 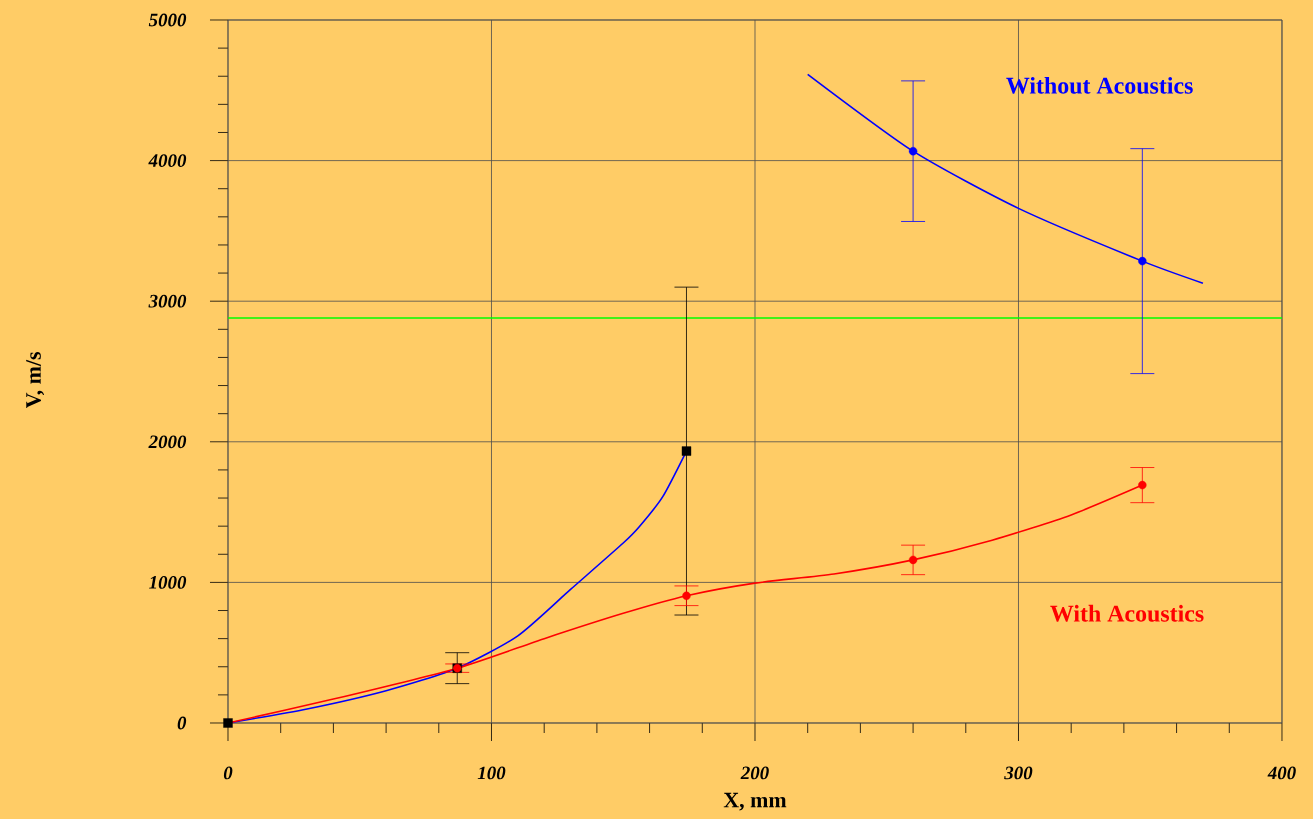 I want to click on x-tick-label: 100, so click(x=491, y=773).